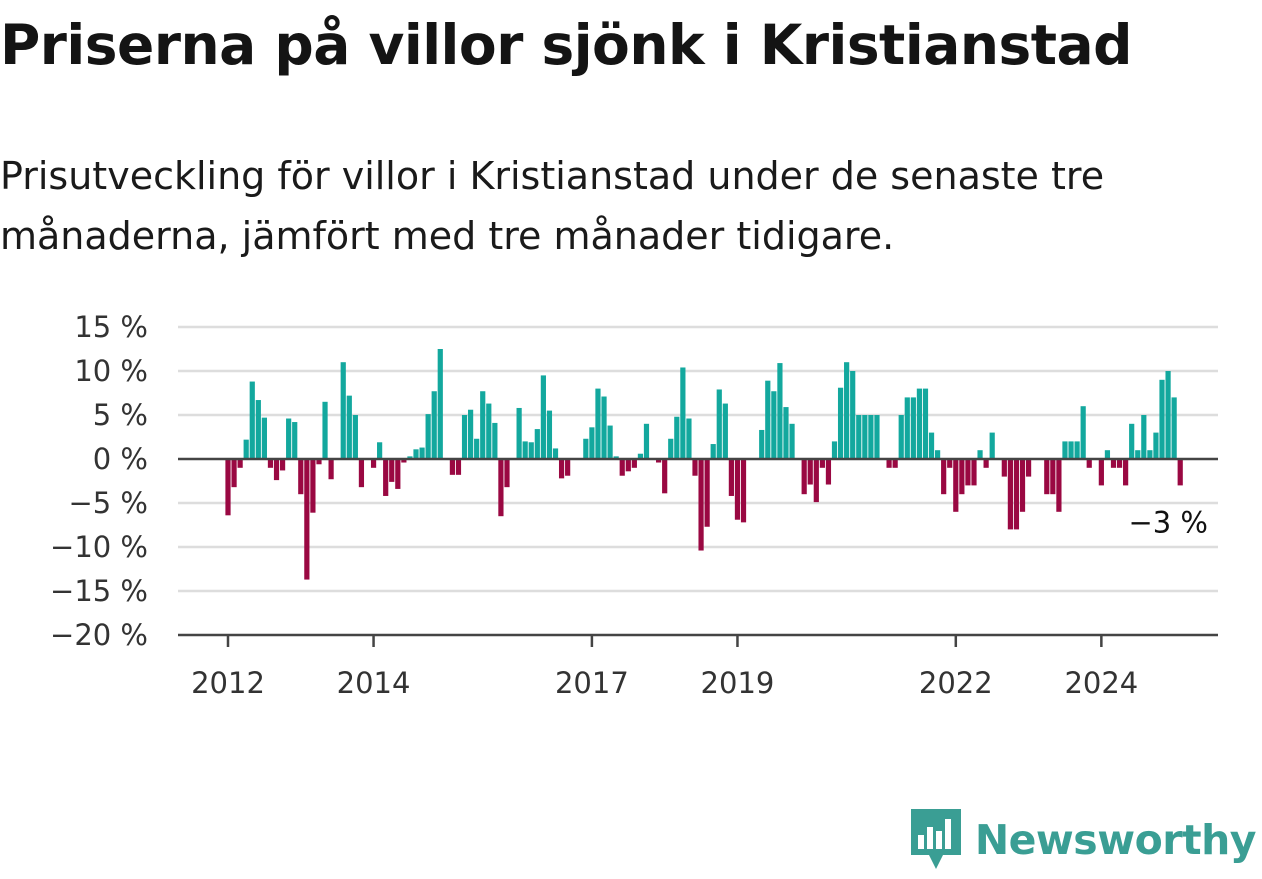 This screenshot has width=1262, height=879. I want to click on x-tick-label: 2024, so click(1101, 683).